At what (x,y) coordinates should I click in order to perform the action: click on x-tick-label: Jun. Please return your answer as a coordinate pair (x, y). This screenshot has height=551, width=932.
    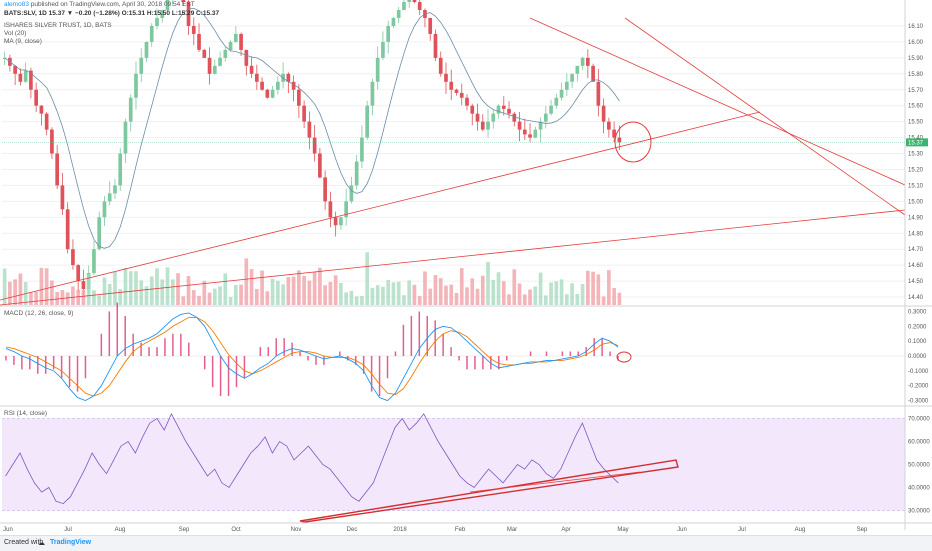
    Looking at the image, I should click on (682, 530).